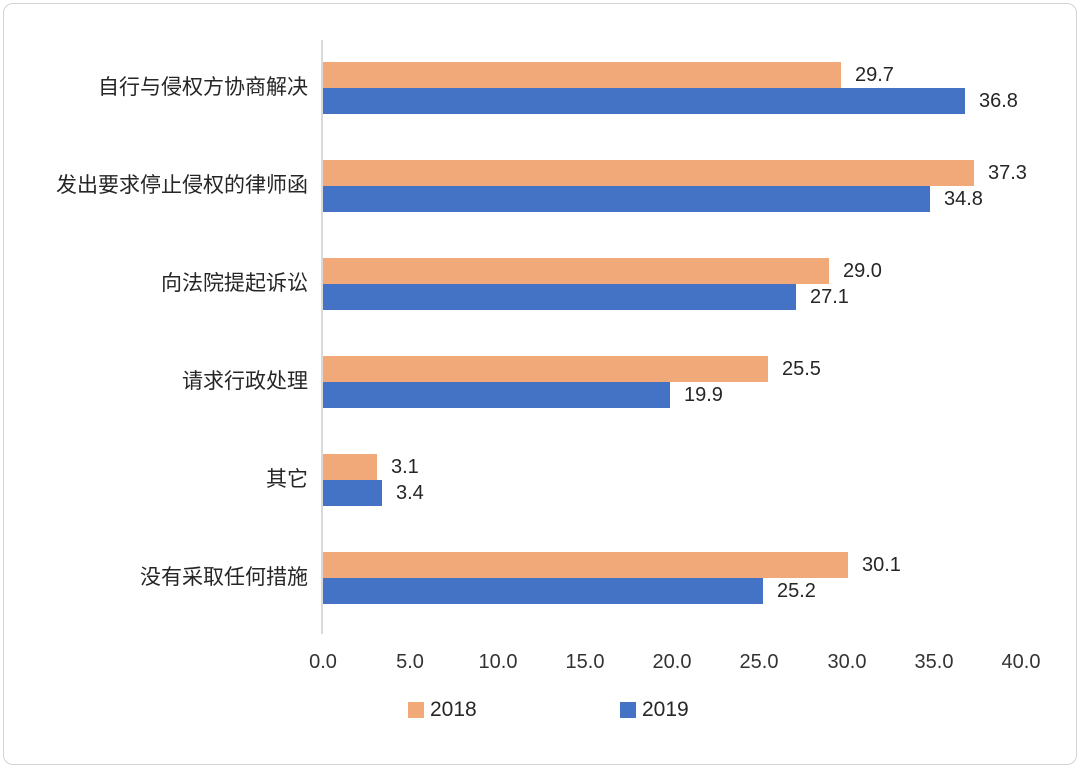  I want to click on category-label: 向法院提起诉讼, so click(234, 283).